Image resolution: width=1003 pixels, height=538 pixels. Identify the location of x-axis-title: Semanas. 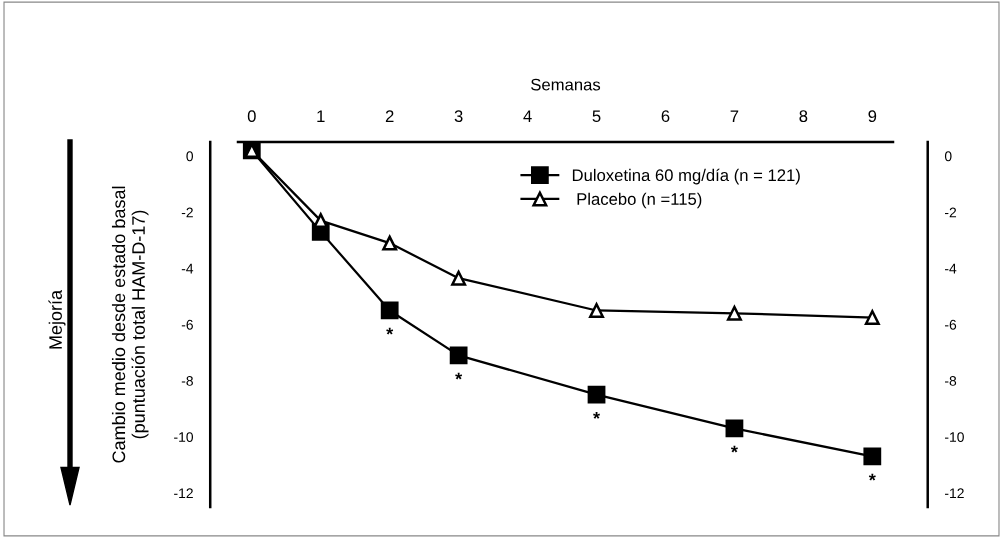
(566, 84).